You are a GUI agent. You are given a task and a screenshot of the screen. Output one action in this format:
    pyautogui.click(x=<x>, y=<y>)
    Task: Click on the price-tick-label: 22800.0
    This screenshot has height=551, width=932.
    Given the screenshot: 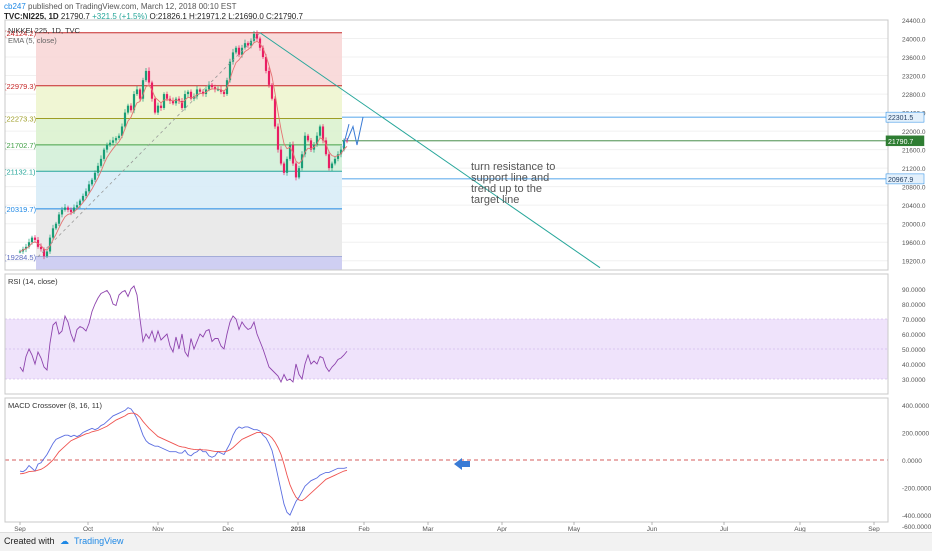 What is the action you would take?
    pyautogui.click(x=914, y=95)
    